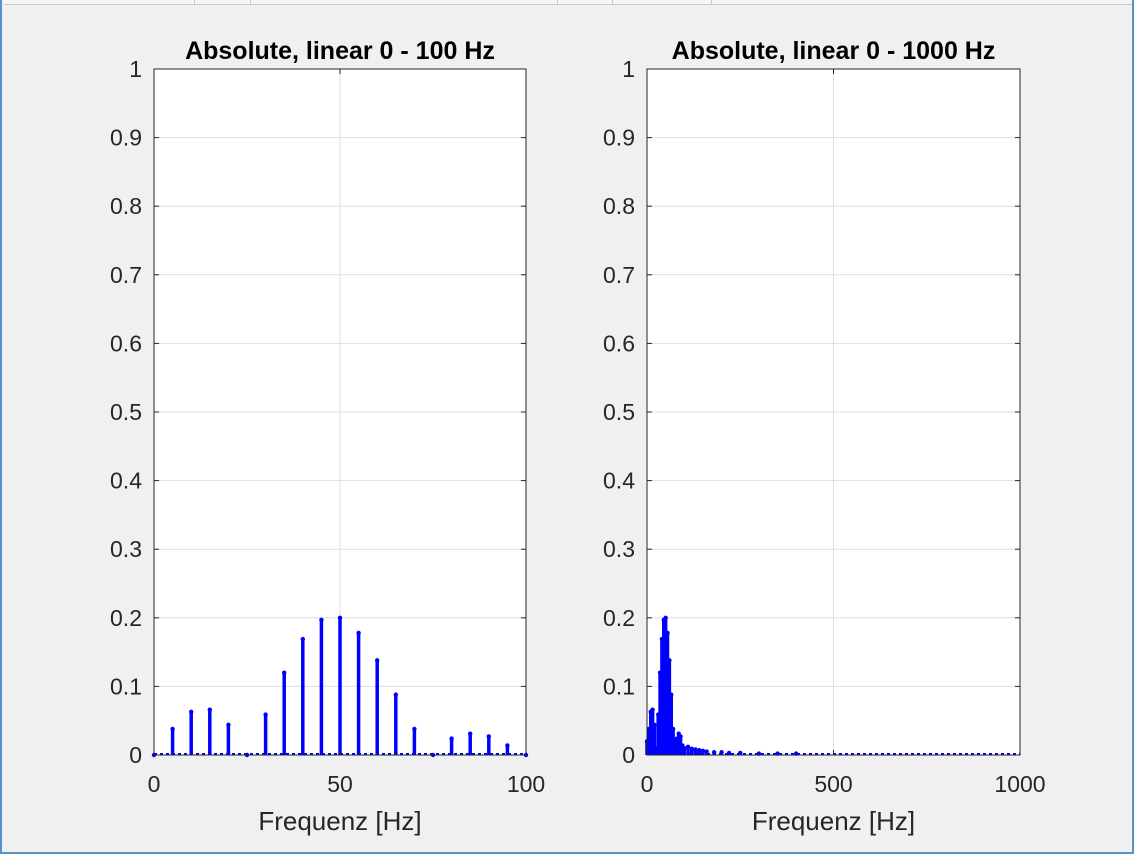 The width and height of the screenshot is (1134, 854). What do you see at coordinates (340, 51) in the screenshot?
I see `chart-title: Absolute, linear 0 - 100 Hz` at bounding box center [340, 51].